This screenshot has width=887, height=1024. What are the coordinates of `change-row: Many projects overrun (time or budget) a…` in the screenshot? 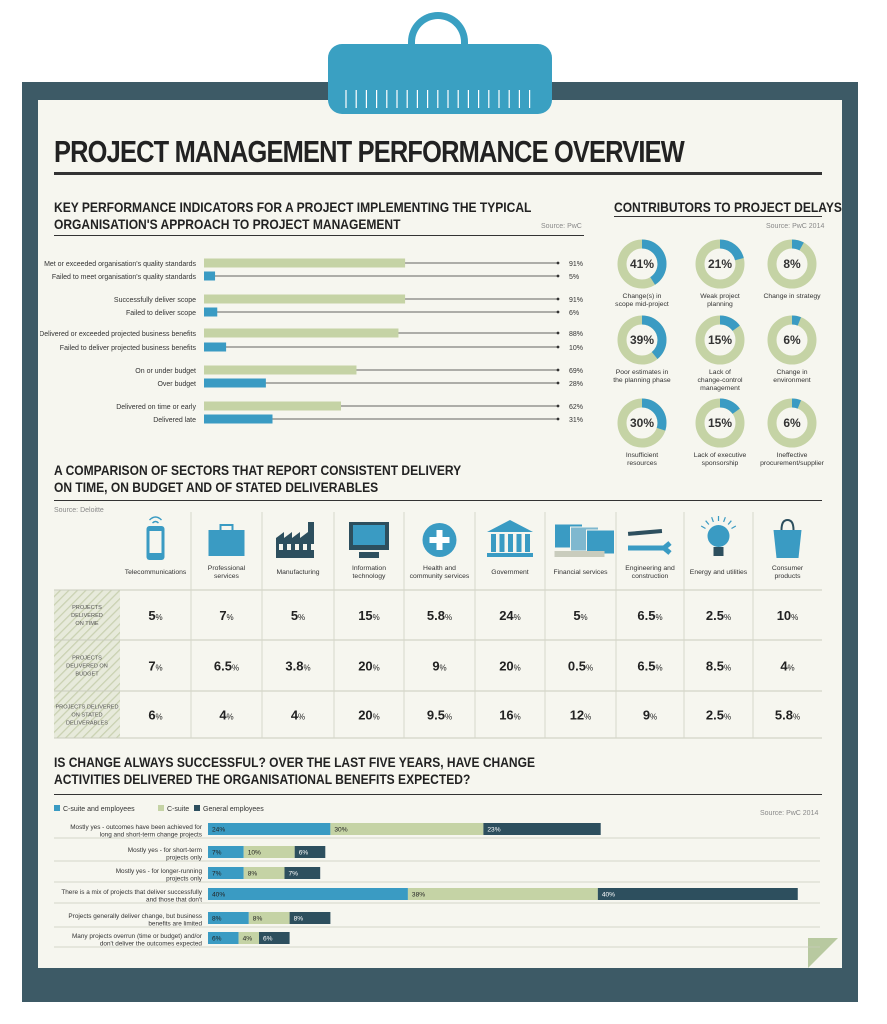 It's located at (437, 940).